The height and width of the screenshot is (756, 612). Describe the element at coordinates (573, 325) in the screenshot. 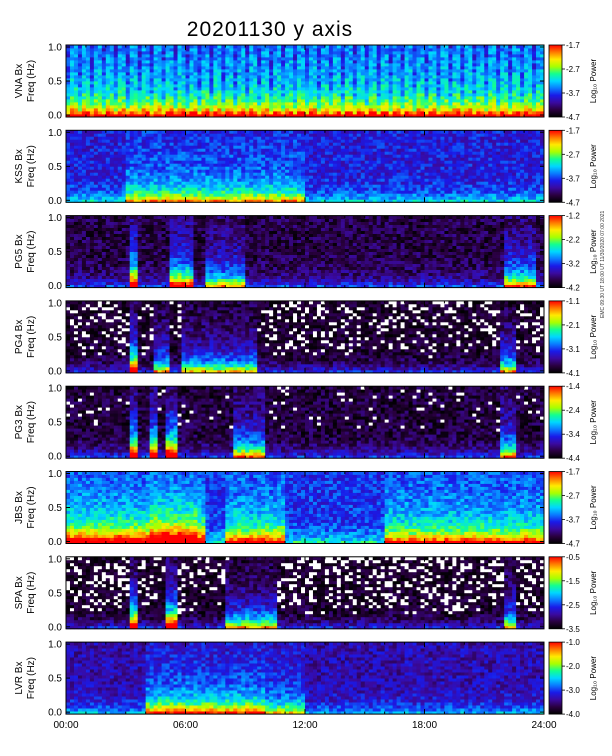

I see `colorbar-tick-label: -2.1` at that location.